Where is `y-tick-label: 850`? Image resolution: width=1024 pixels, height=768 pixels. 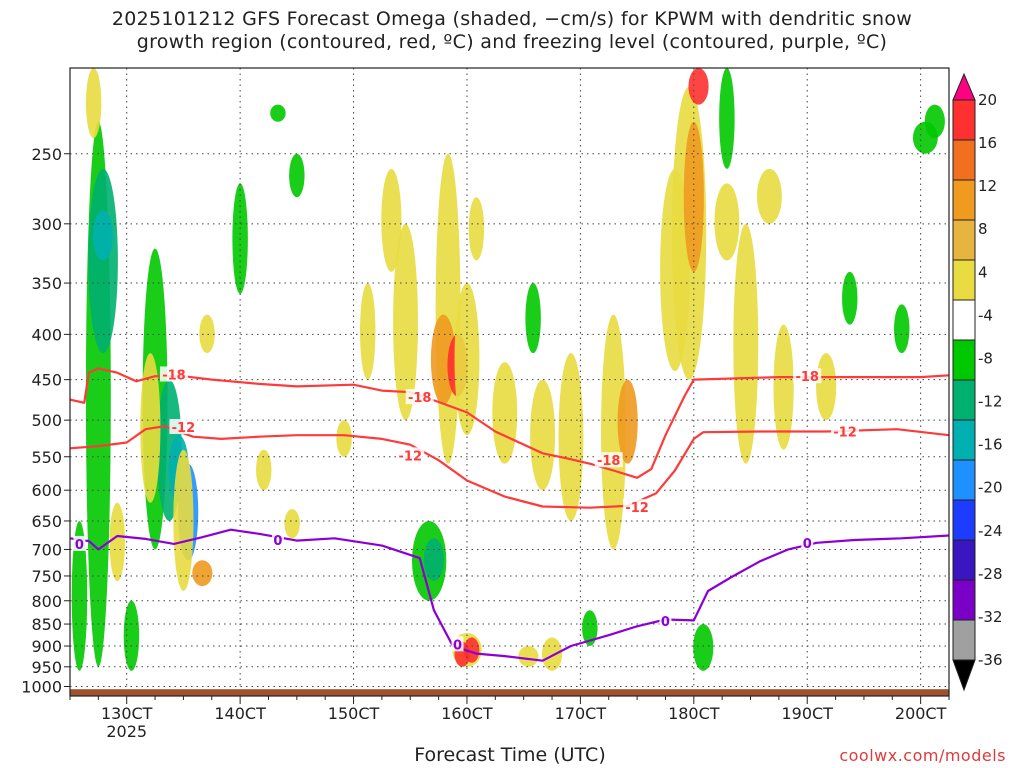 y-tick-label: 850 is located at coordinates (46, 624).